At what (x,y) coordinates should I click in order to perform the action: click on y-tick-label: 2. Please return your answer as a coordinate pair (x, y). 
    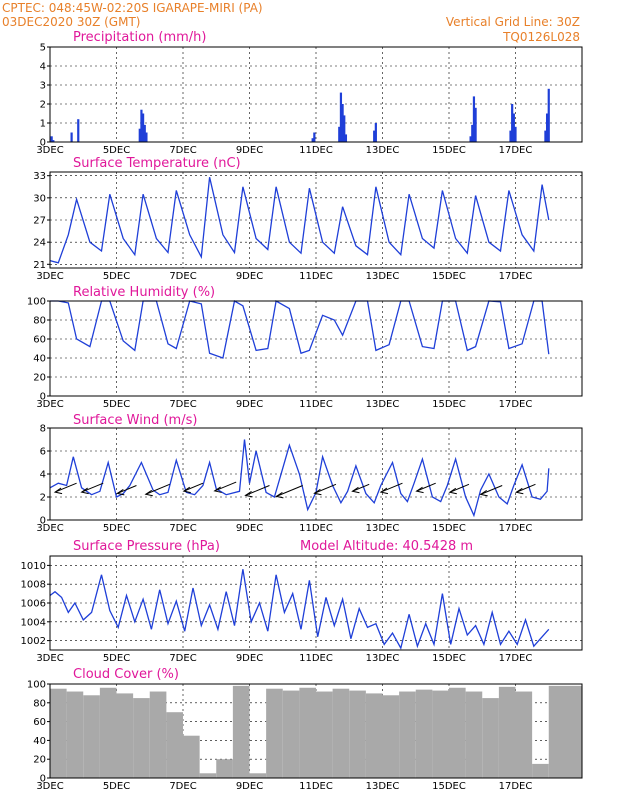
    Looking at the image, I should click on (43, 498).